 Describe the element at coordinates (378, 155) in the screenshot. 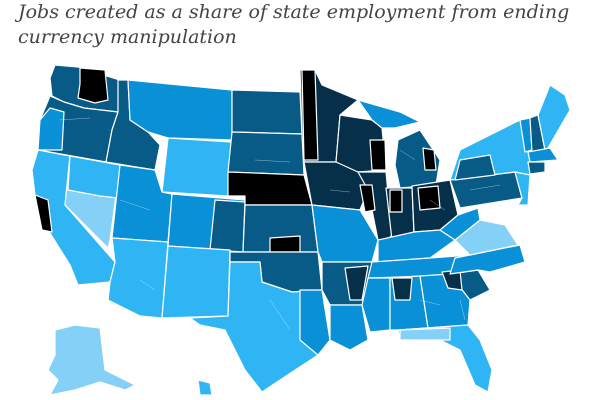

I see `wi-east-black` at that location.